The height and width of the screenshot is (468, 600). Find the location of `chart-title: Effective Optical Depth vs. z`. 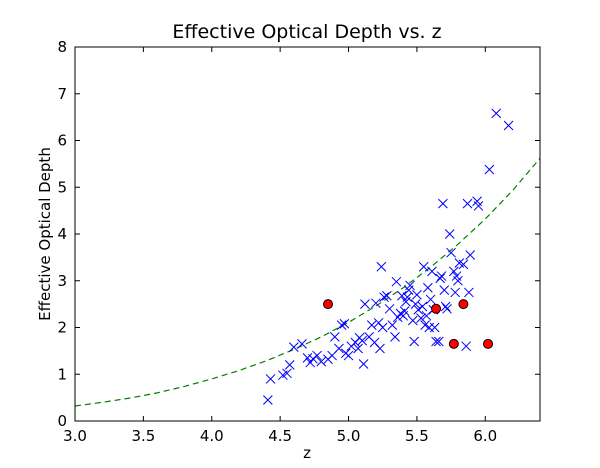

chart-title: Effective Optical Depth vs. z is located at coordinates (306, 32).